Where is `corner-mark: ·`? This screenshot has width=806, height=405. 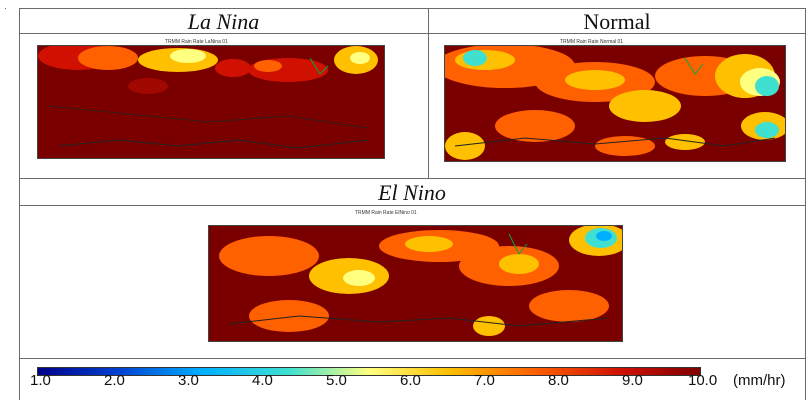 corner-mark: · is located at coordinates (5, 8).